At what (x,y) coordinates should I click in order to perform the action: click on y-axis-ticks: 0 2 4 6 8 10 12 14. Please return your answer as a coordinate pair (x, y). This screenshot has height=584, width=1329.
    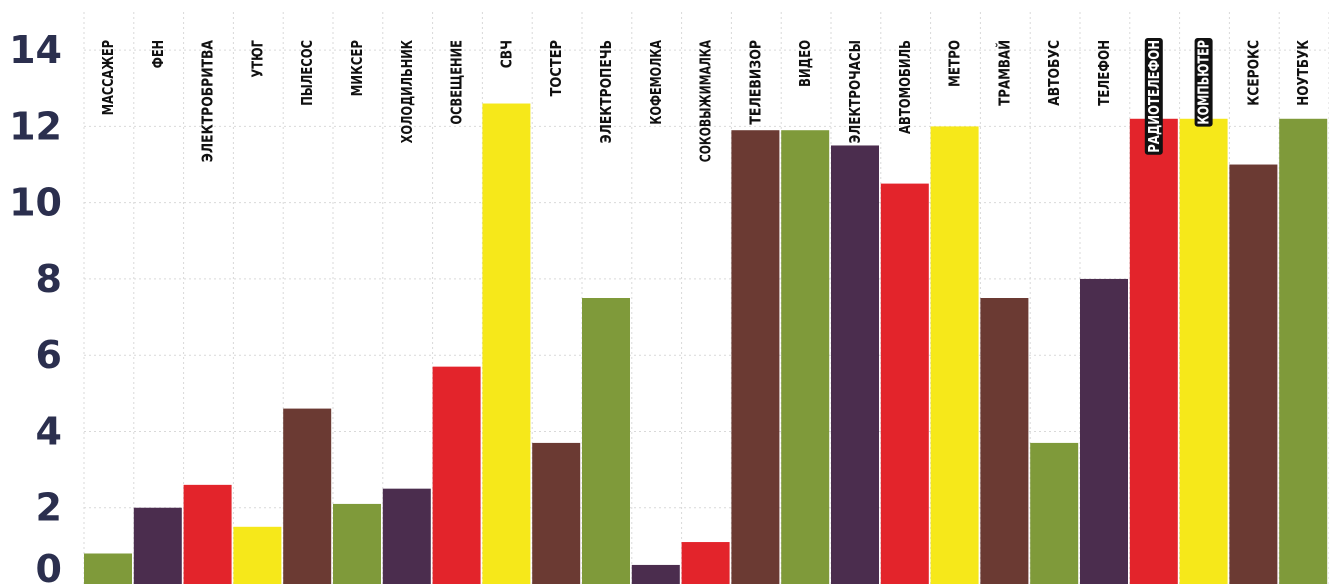
    Looking at the image, I should click on (35, 306).